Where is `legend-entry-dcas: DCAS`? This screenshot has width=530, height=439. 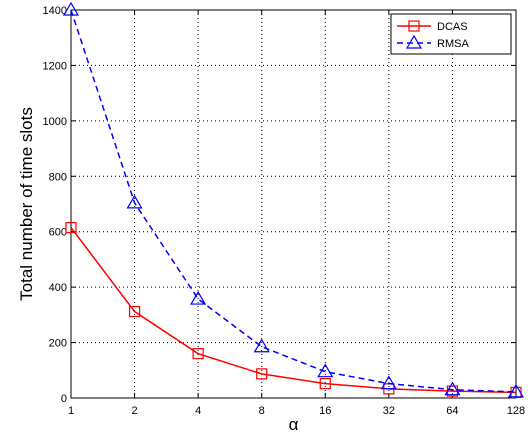 legend-entry-dcas: DCAS is located at coordinates (432, 26).